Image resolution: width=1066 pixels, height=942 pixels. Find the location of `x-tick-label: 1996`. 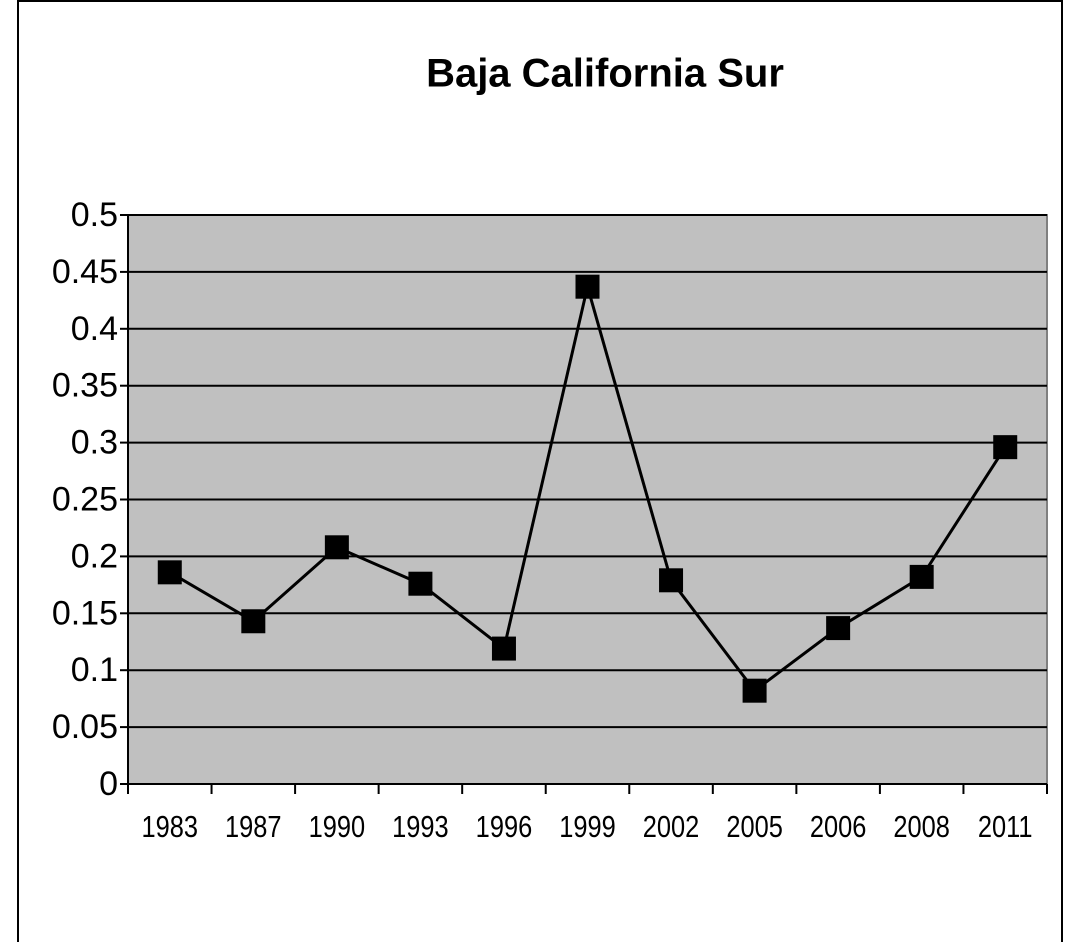

x-tick-label: 1996 is located at coordinates (504, 827).